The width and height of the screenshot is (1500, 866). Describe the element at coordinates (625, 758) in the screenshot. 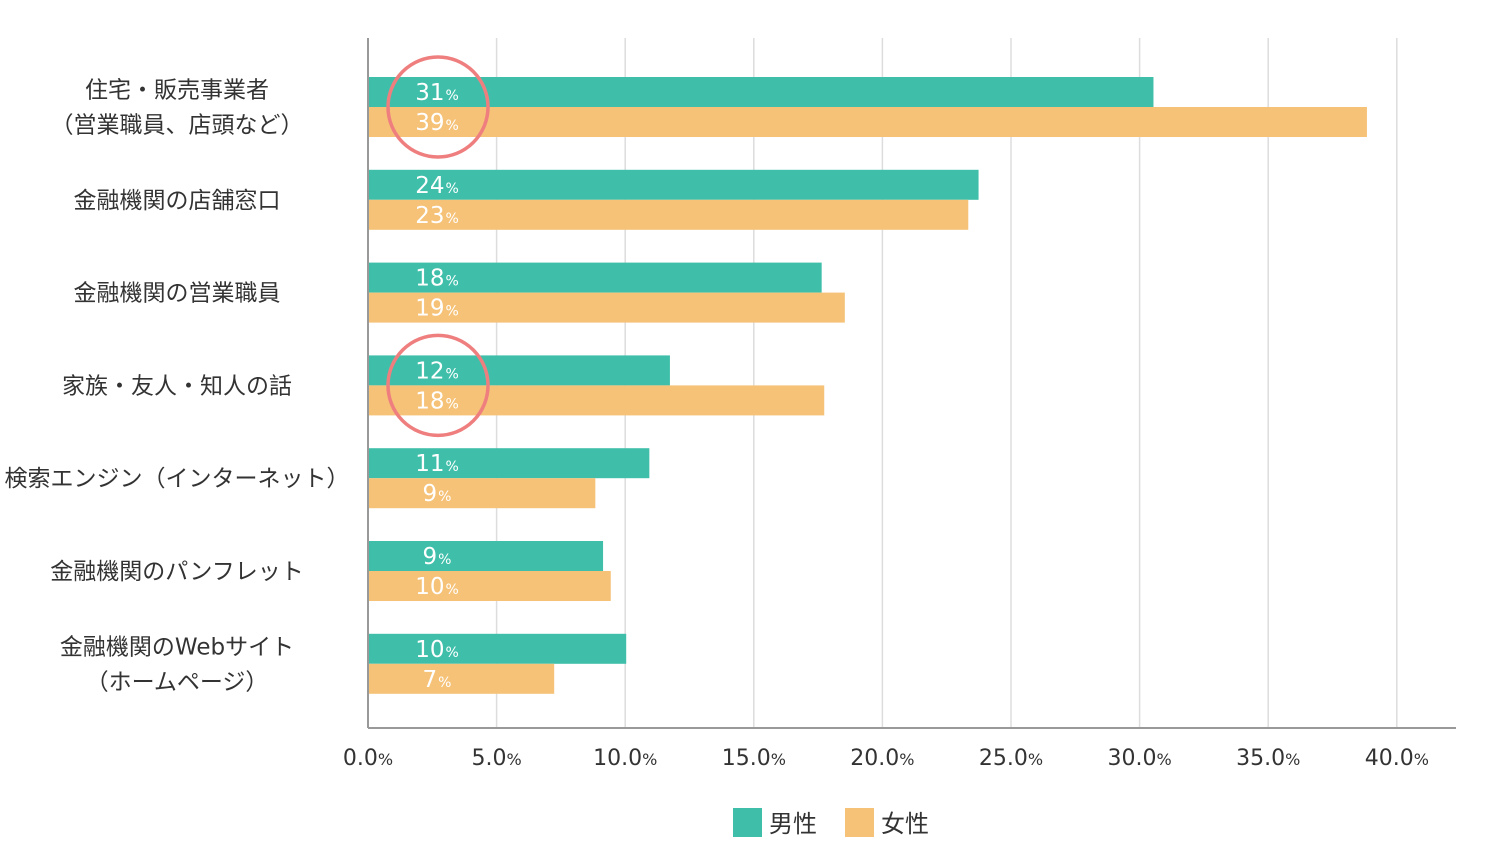

I see `x-tick-label: 10.0%` at that location.